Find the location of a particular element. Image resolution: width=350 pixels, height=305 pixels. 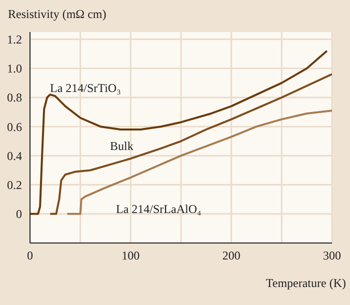

y-tick-label: 0 is located at coordinates (19, 214).